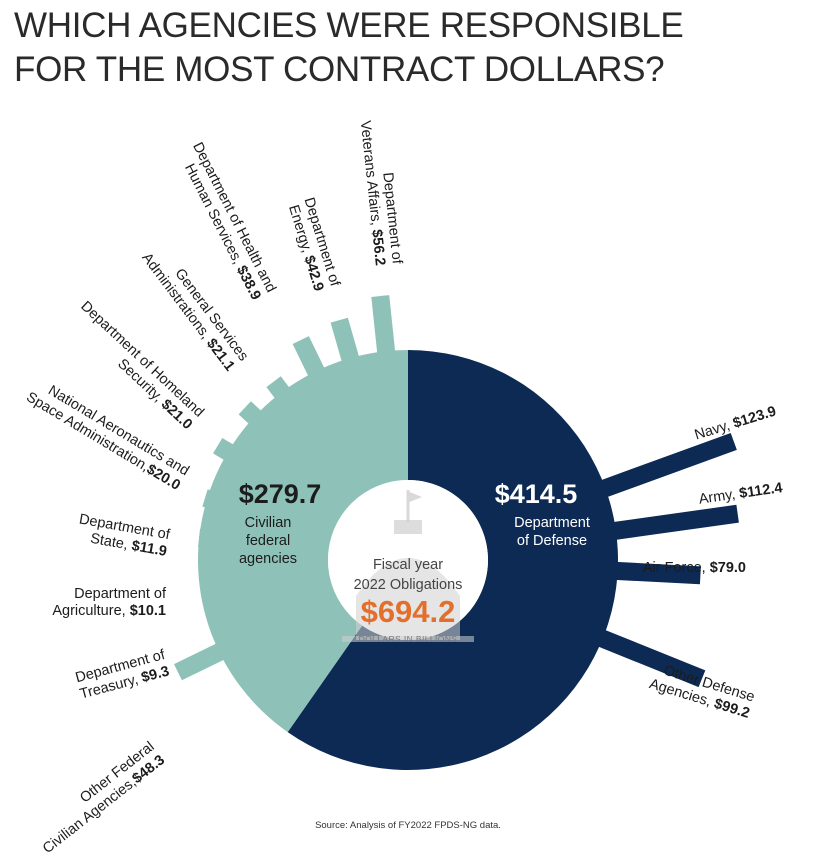 This screenshot has width=817, height=856. What do you see at coordinates (552, 523) in the screenshot?
I see `defense-group-name-0: Department` at bounding box center [552, 523].